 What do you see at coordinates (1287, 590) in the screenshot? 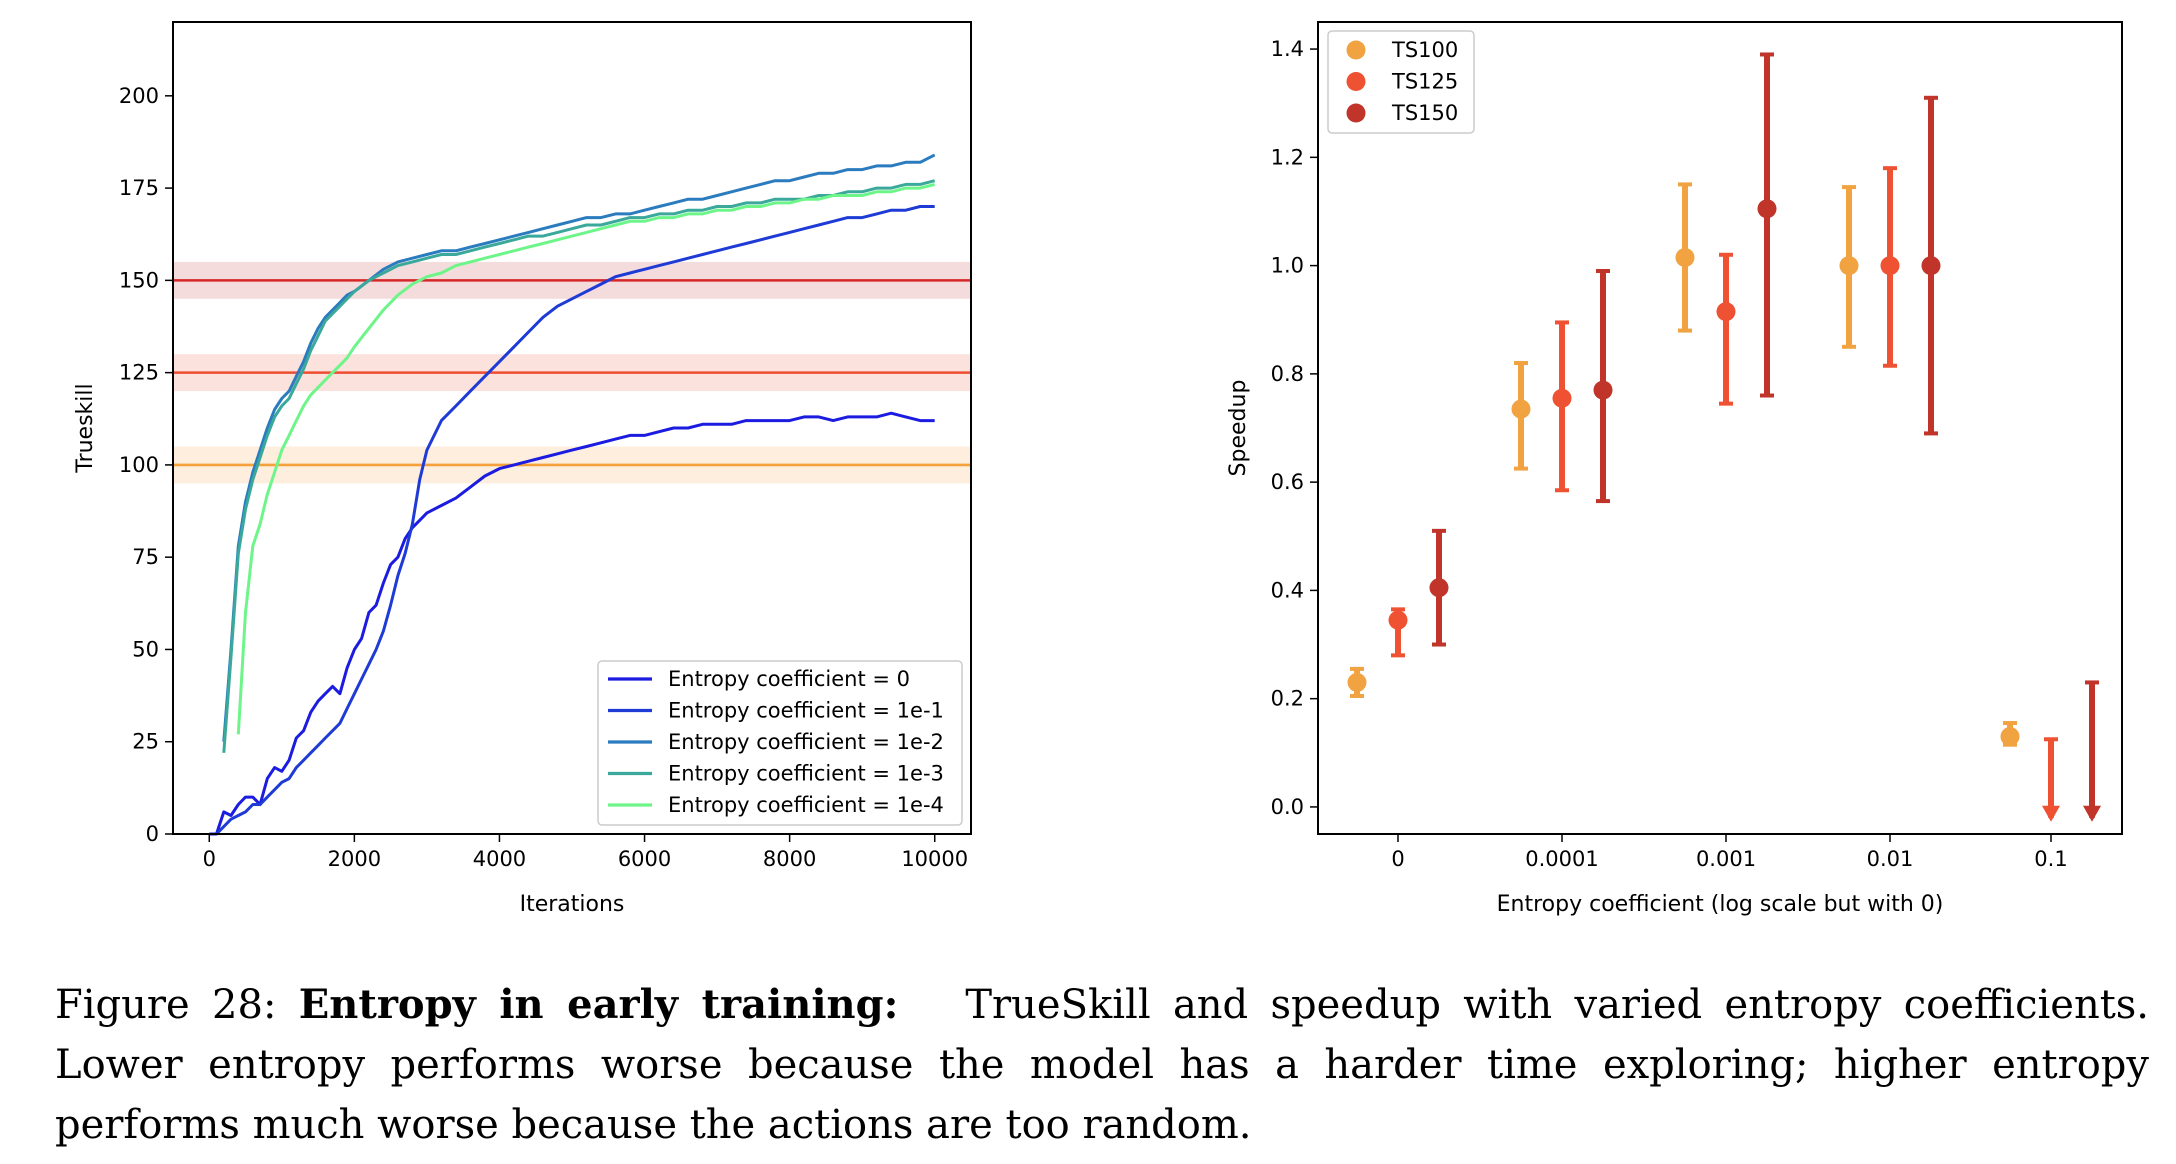
I see `y-tick-label: 0.4` at bounding box center [1287, 590].